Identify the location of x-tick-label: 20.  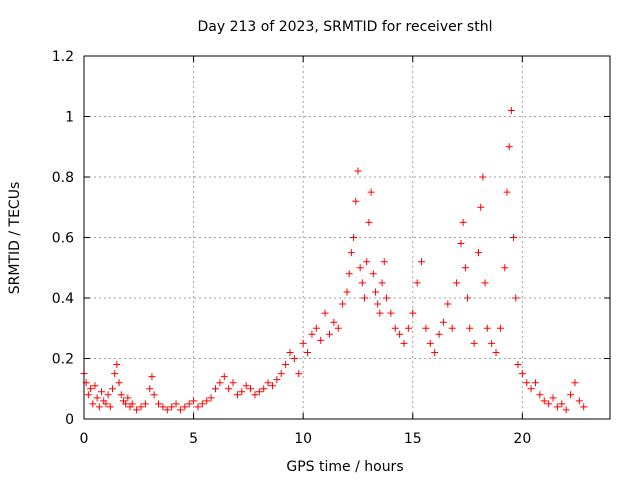
(522, 439).